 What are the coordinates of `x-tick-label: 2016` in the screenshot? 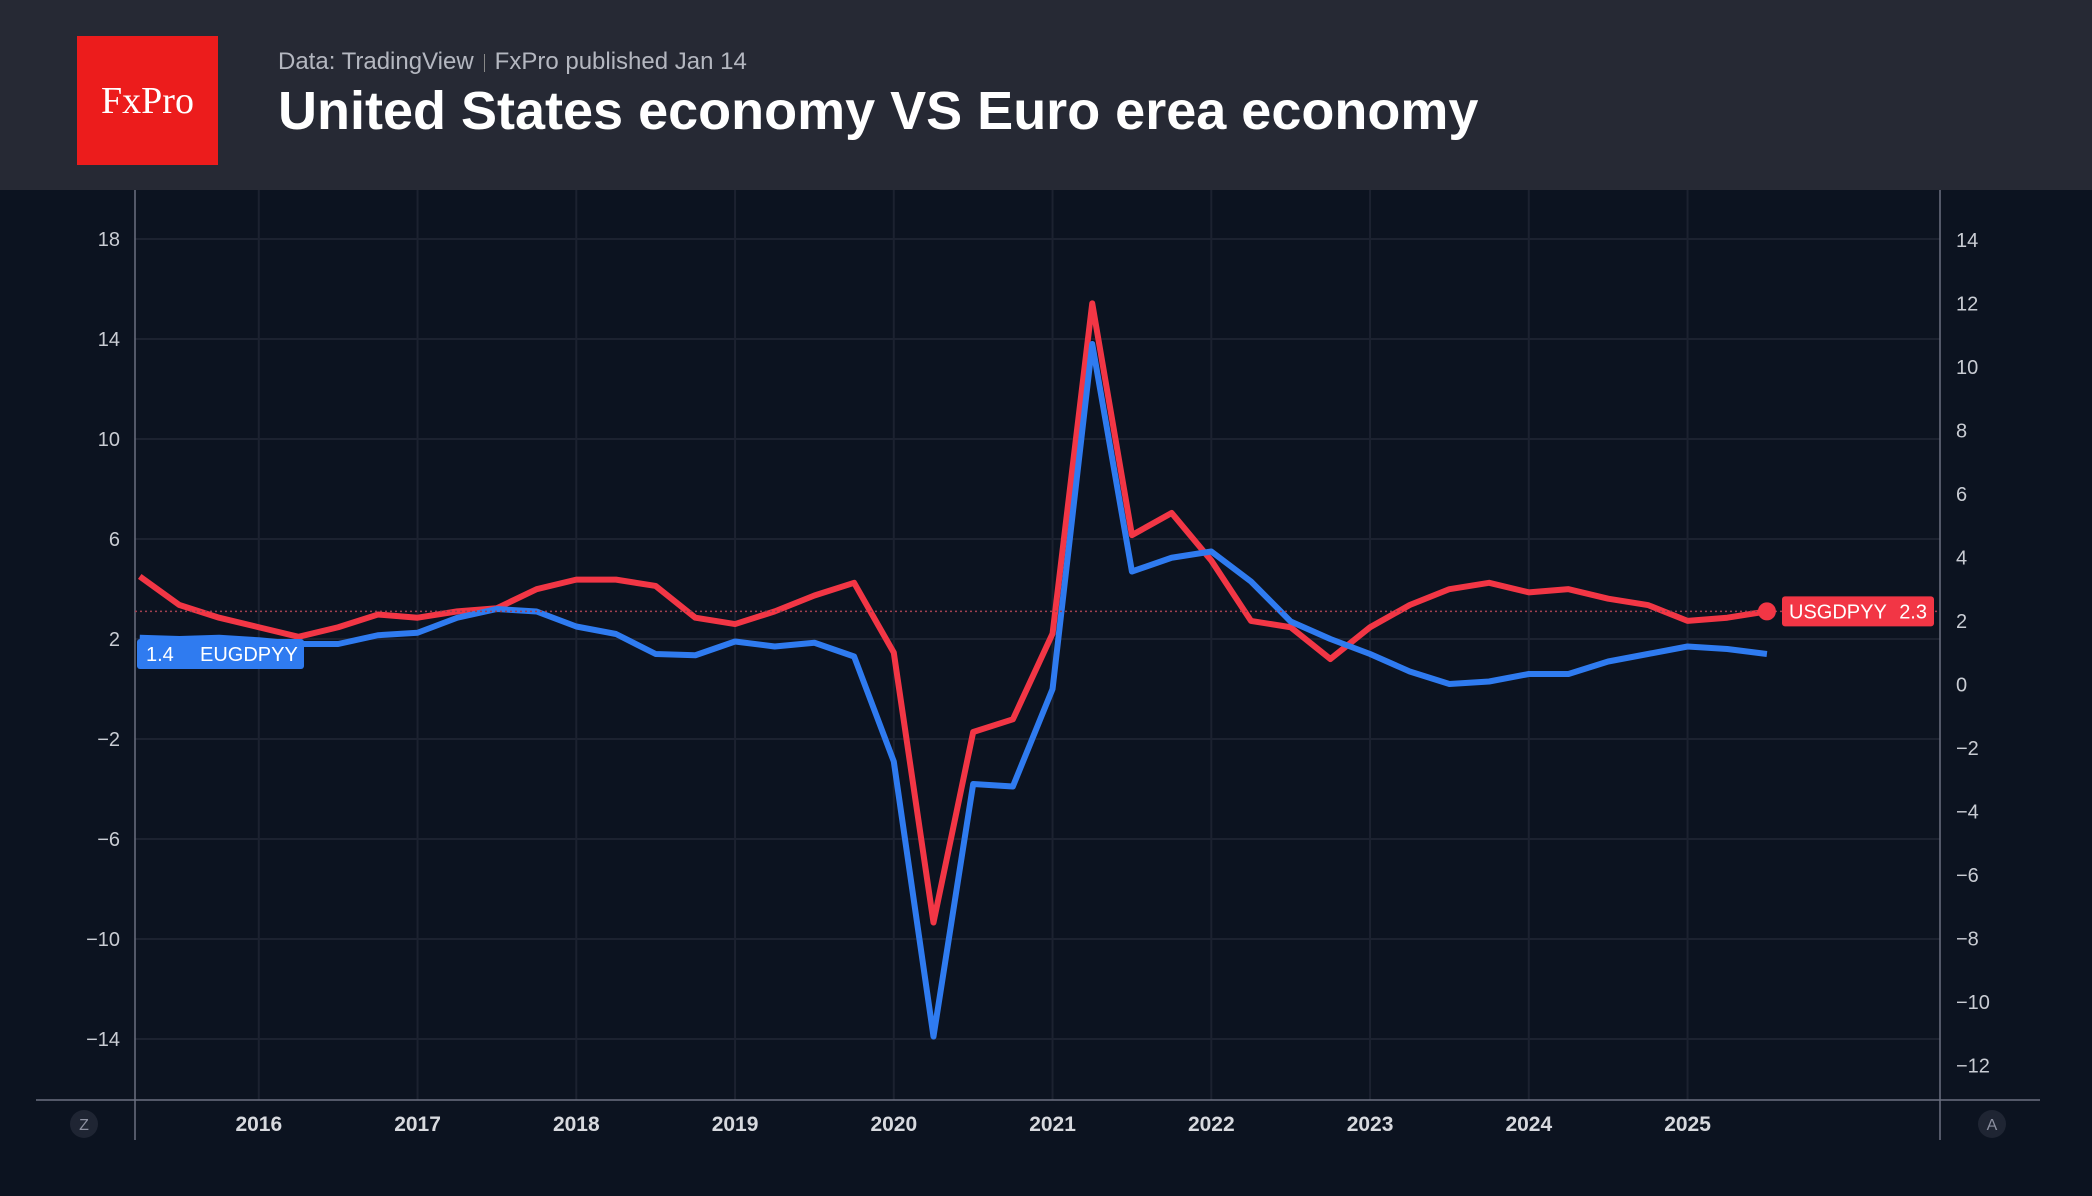 It's located at (258, 1124).